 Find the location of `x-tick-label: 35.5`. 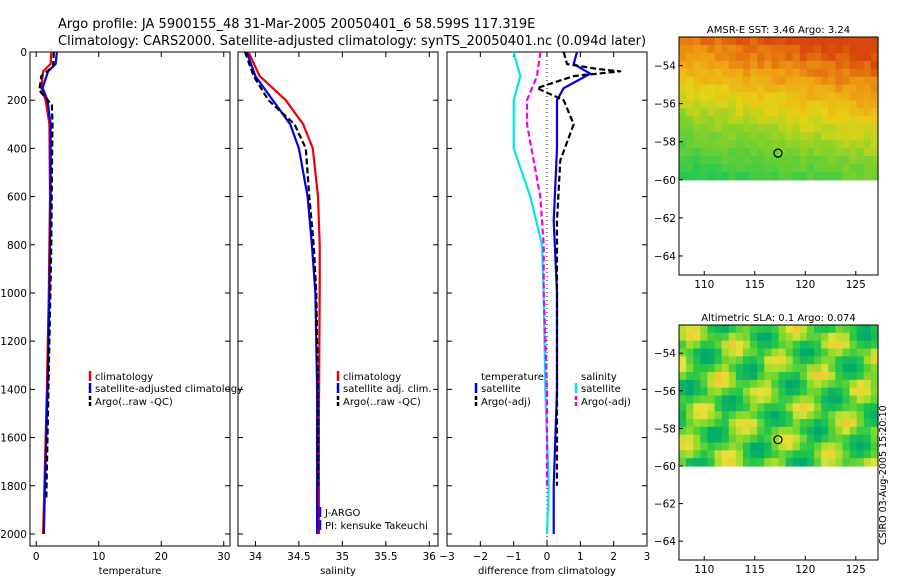

x-tick-label: 35.5 is located at coordinates (385, 557).